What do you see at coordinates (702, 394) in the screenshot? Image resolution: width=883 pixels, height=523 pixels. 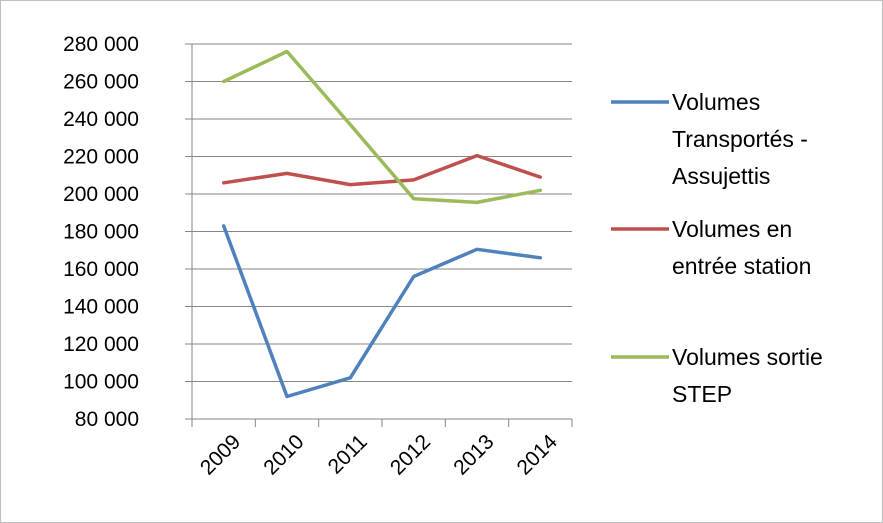 I see `legend-label: STEP` at bounding box center [702, 394].